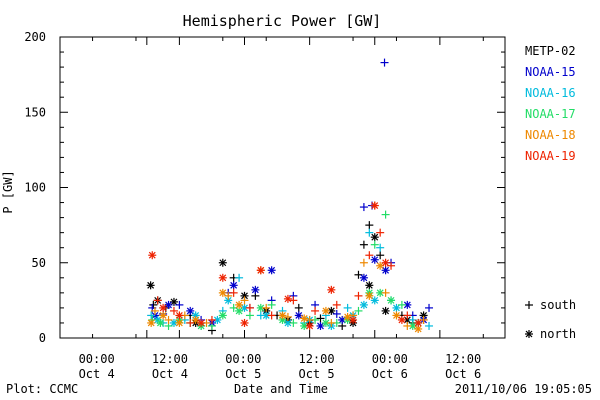  Describe the element at coordinates (35, 188) in the screenshot. I see `y-tick-label: 100` at that location.